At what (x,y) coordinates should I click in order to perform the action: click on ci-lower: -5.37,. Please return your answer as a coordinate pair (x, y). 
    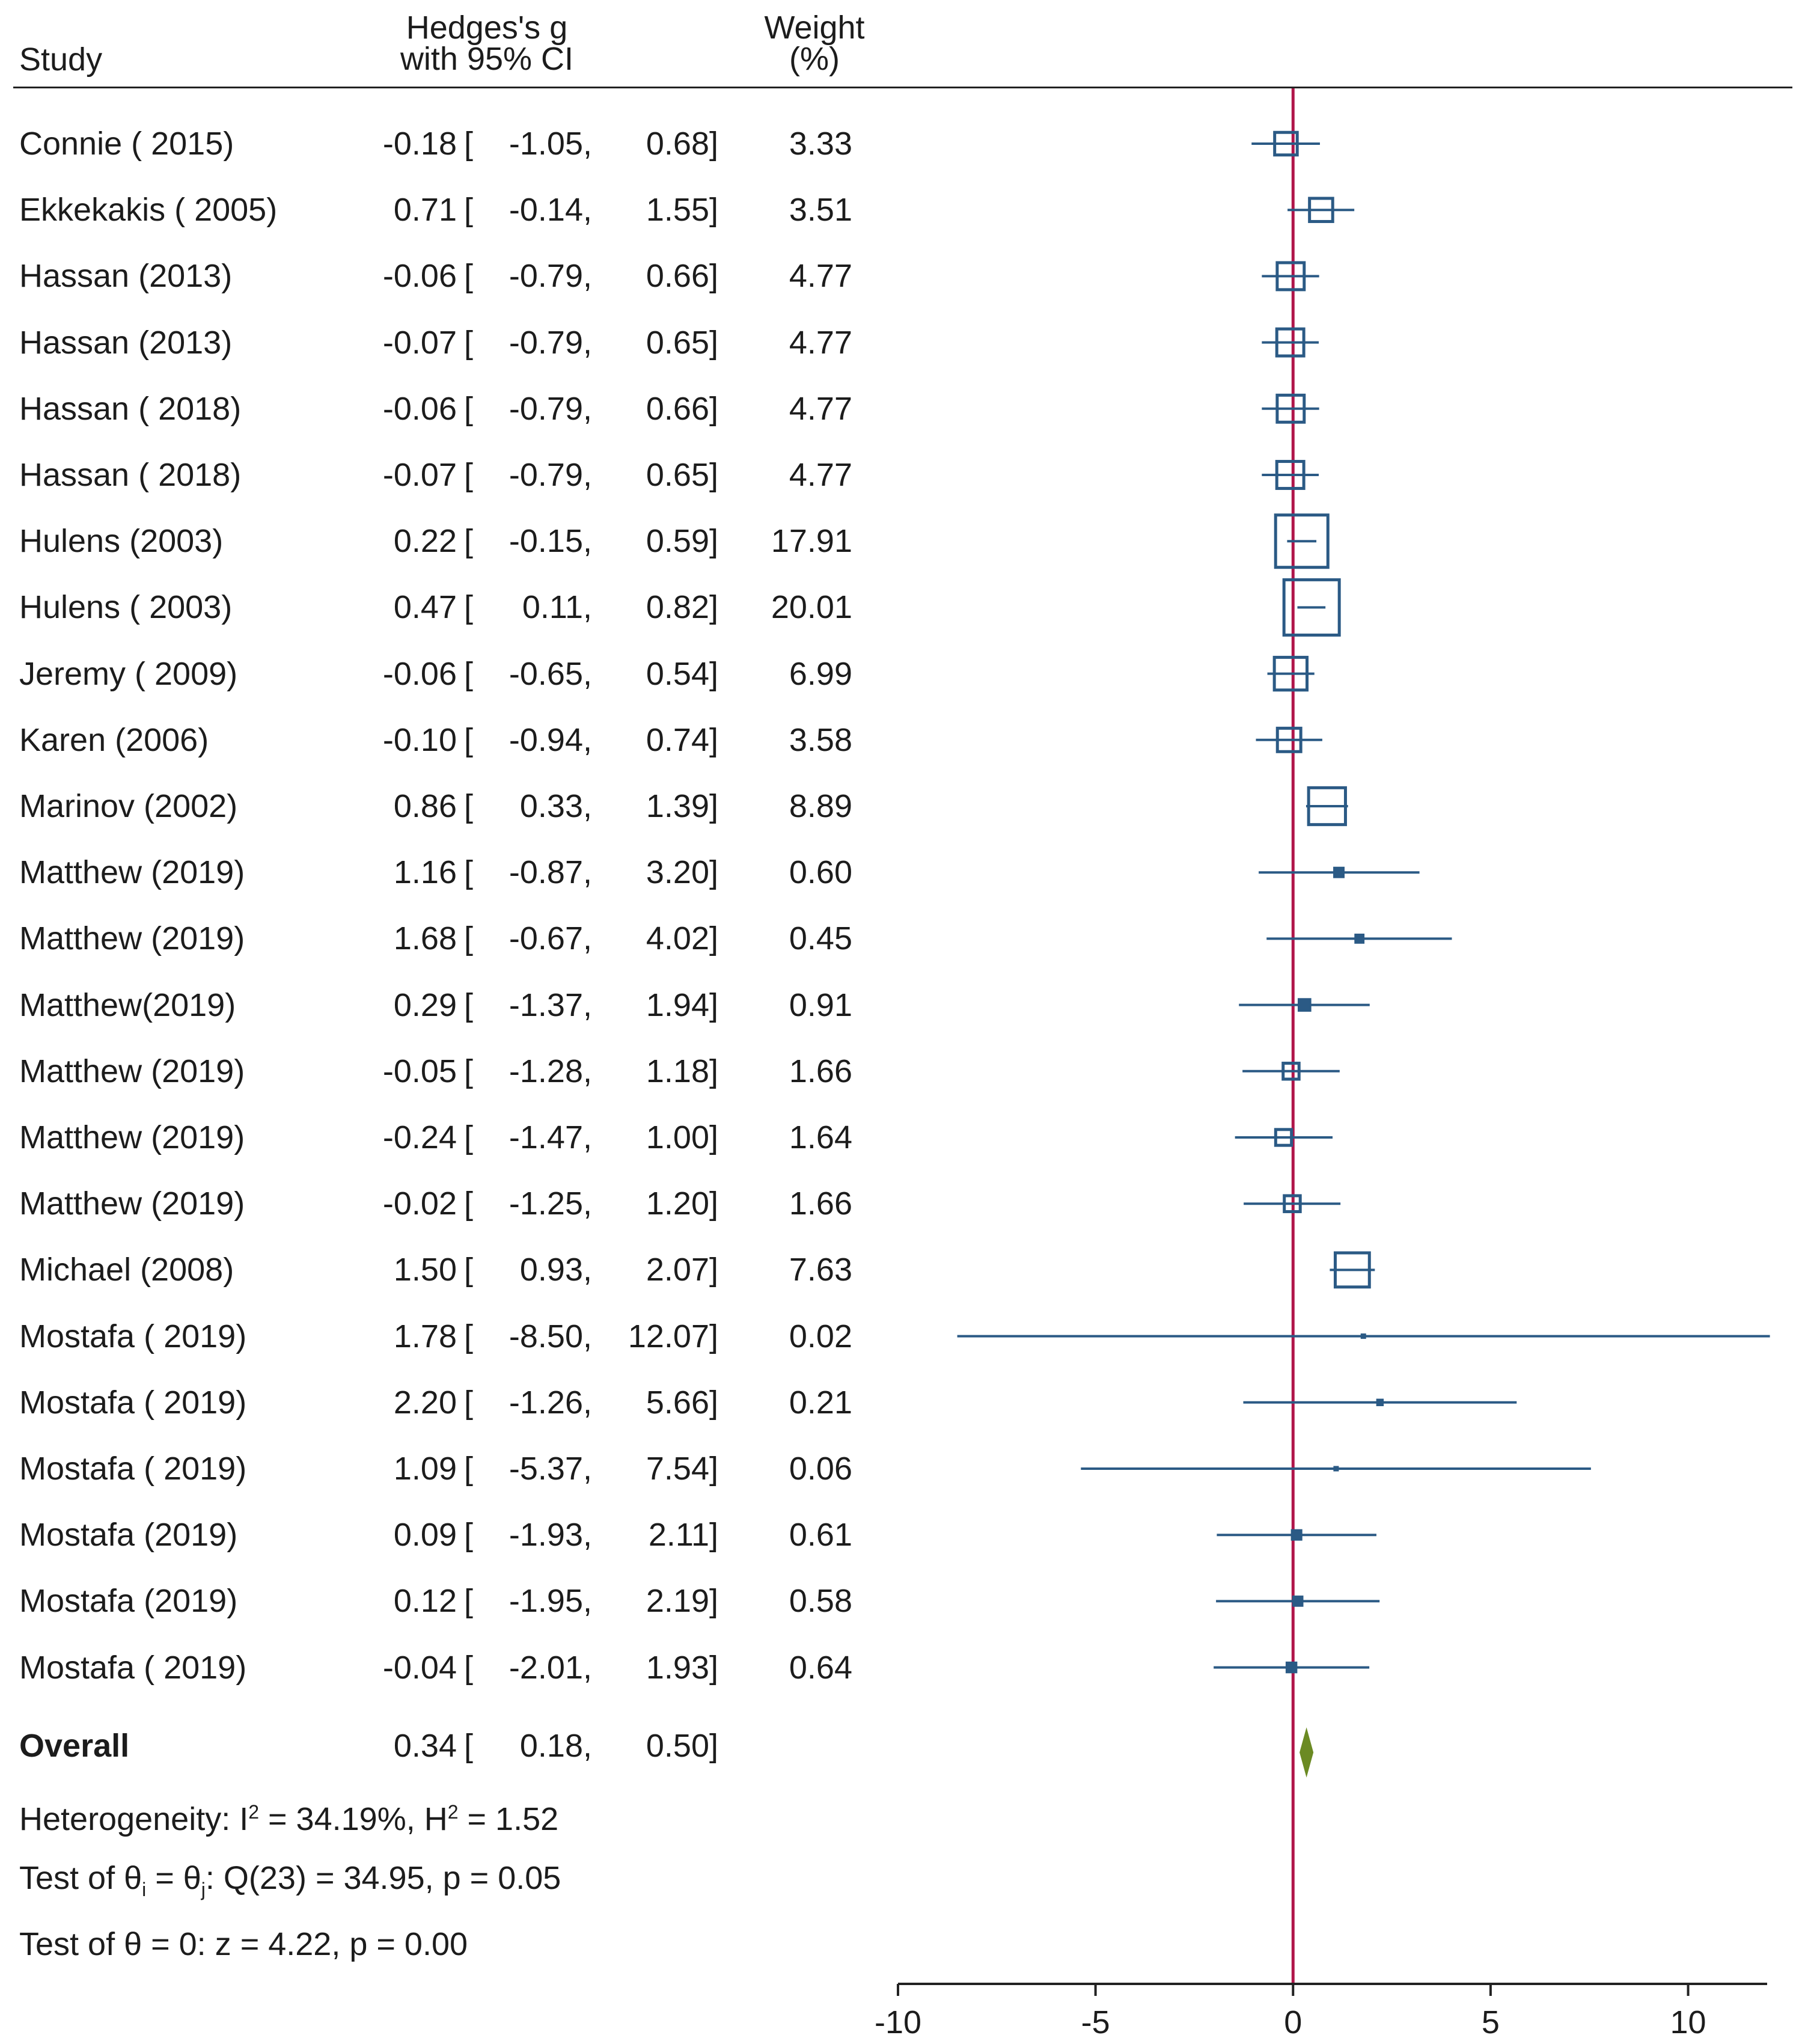
    Looking at the image, I should click on (550, 1469).